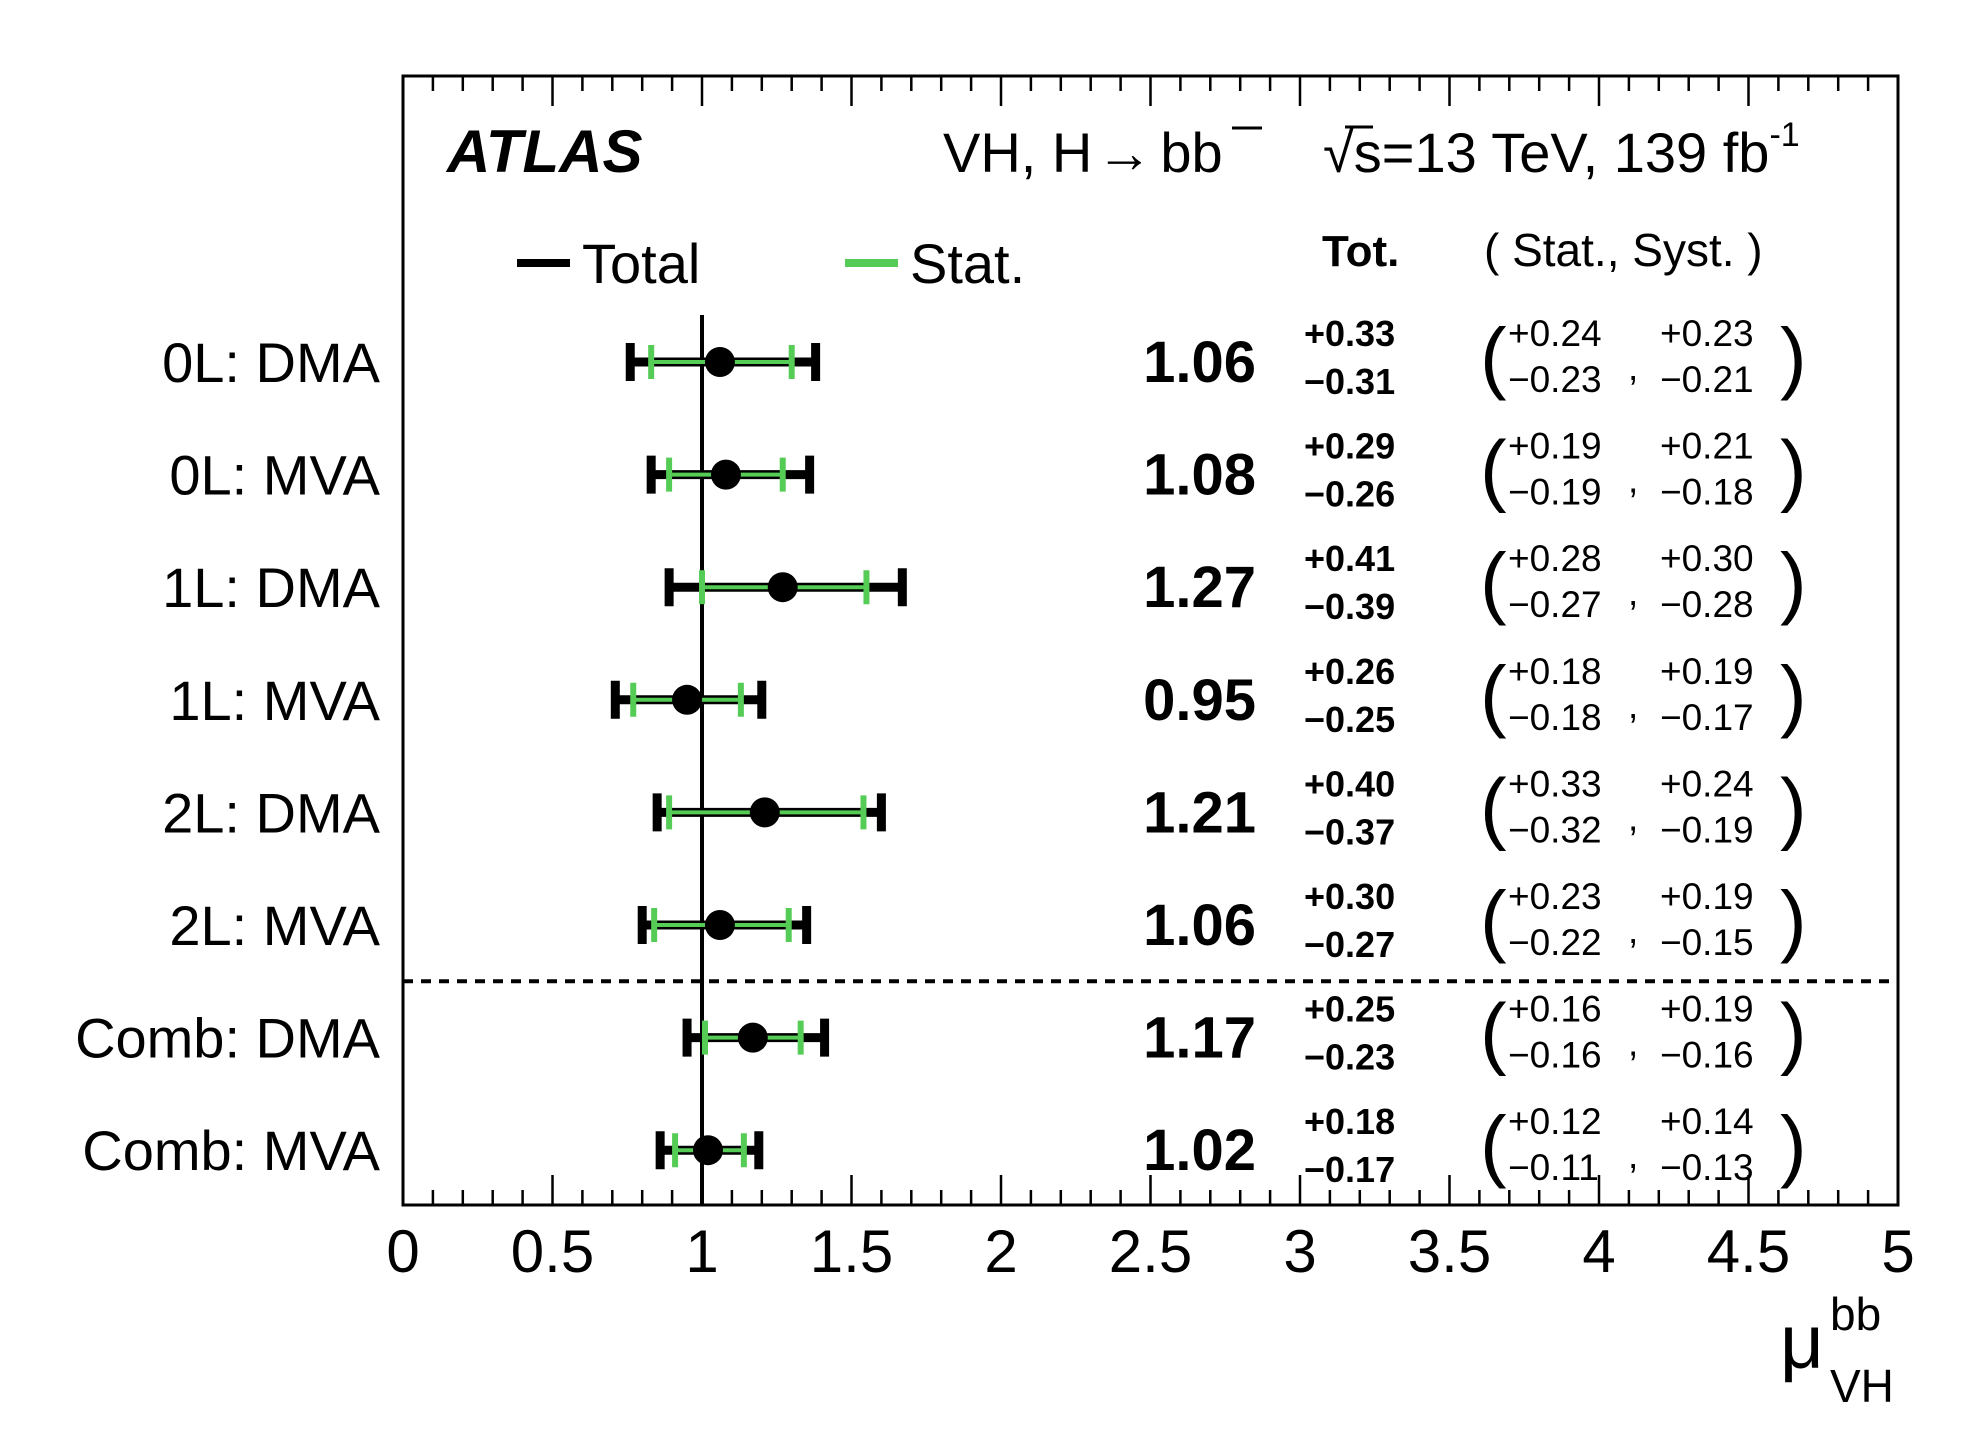 The image size is (1980, 1429). Describe the element at coordinates (1555, 492) in the screenshot. I see `row-stat-down: −0.19` at that location.